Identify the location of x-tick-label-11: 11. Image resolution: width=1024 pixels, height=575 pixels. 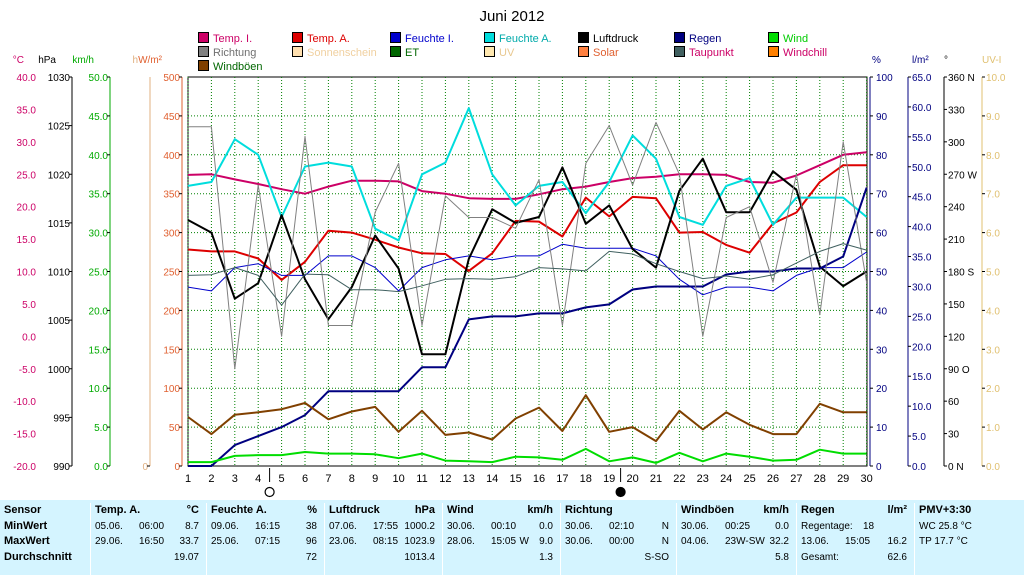
(421, 479).